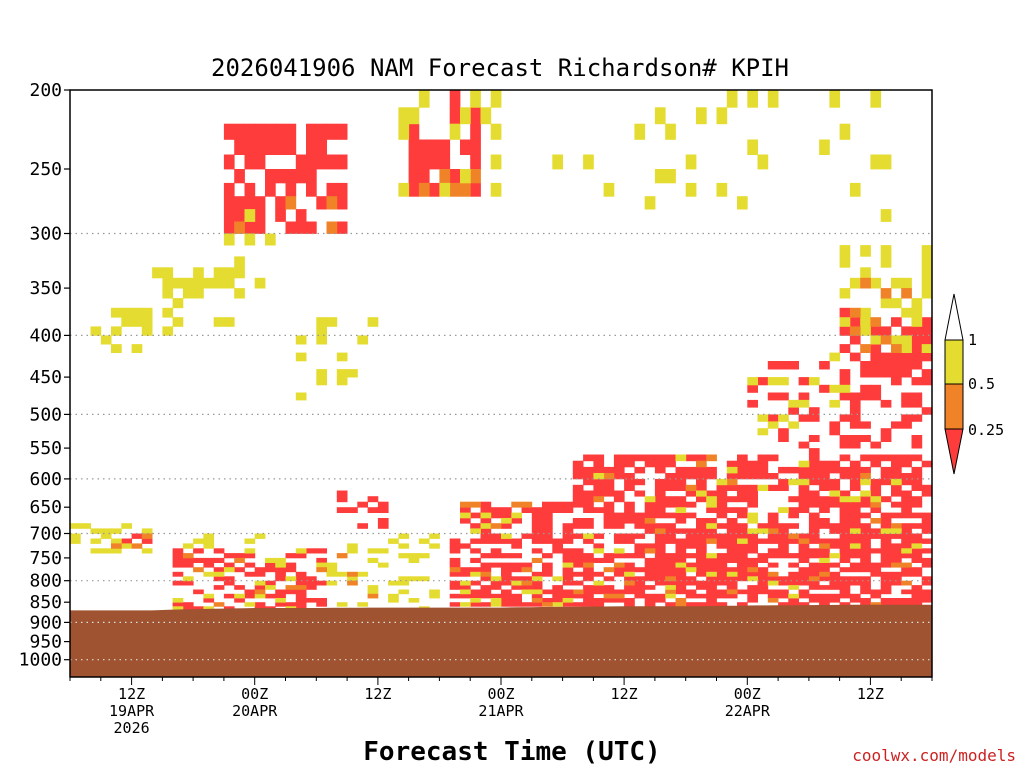  I want to click on y-tick-label: 200, so click(45, 90).